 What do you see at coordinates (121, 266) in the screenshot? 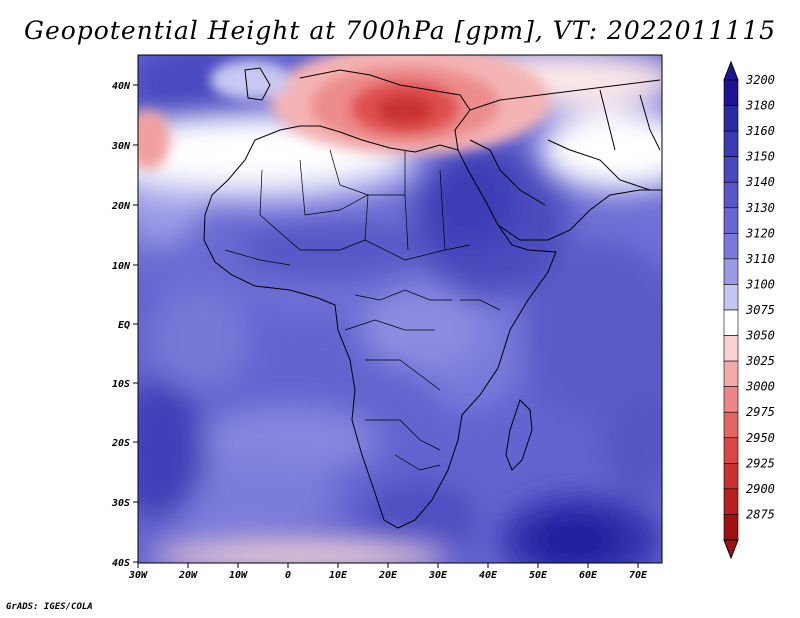
I see `y-tick-label: 10N` at bounding box center [121, 266].